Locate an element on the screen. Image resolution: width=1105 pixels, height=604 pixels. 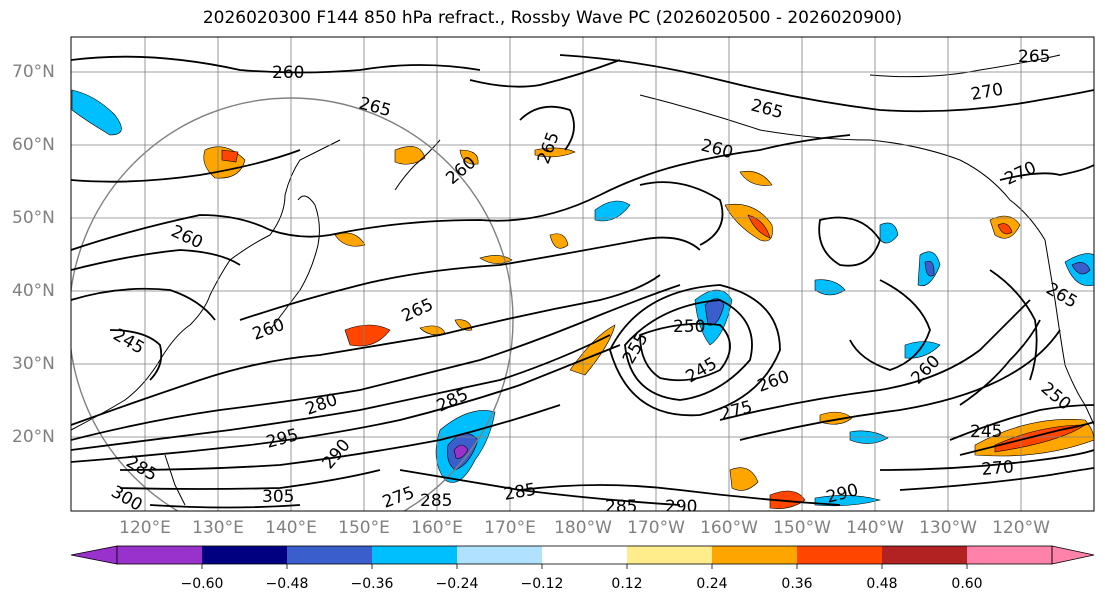
lon-label: 160°W is located at coordinates (729, 528).